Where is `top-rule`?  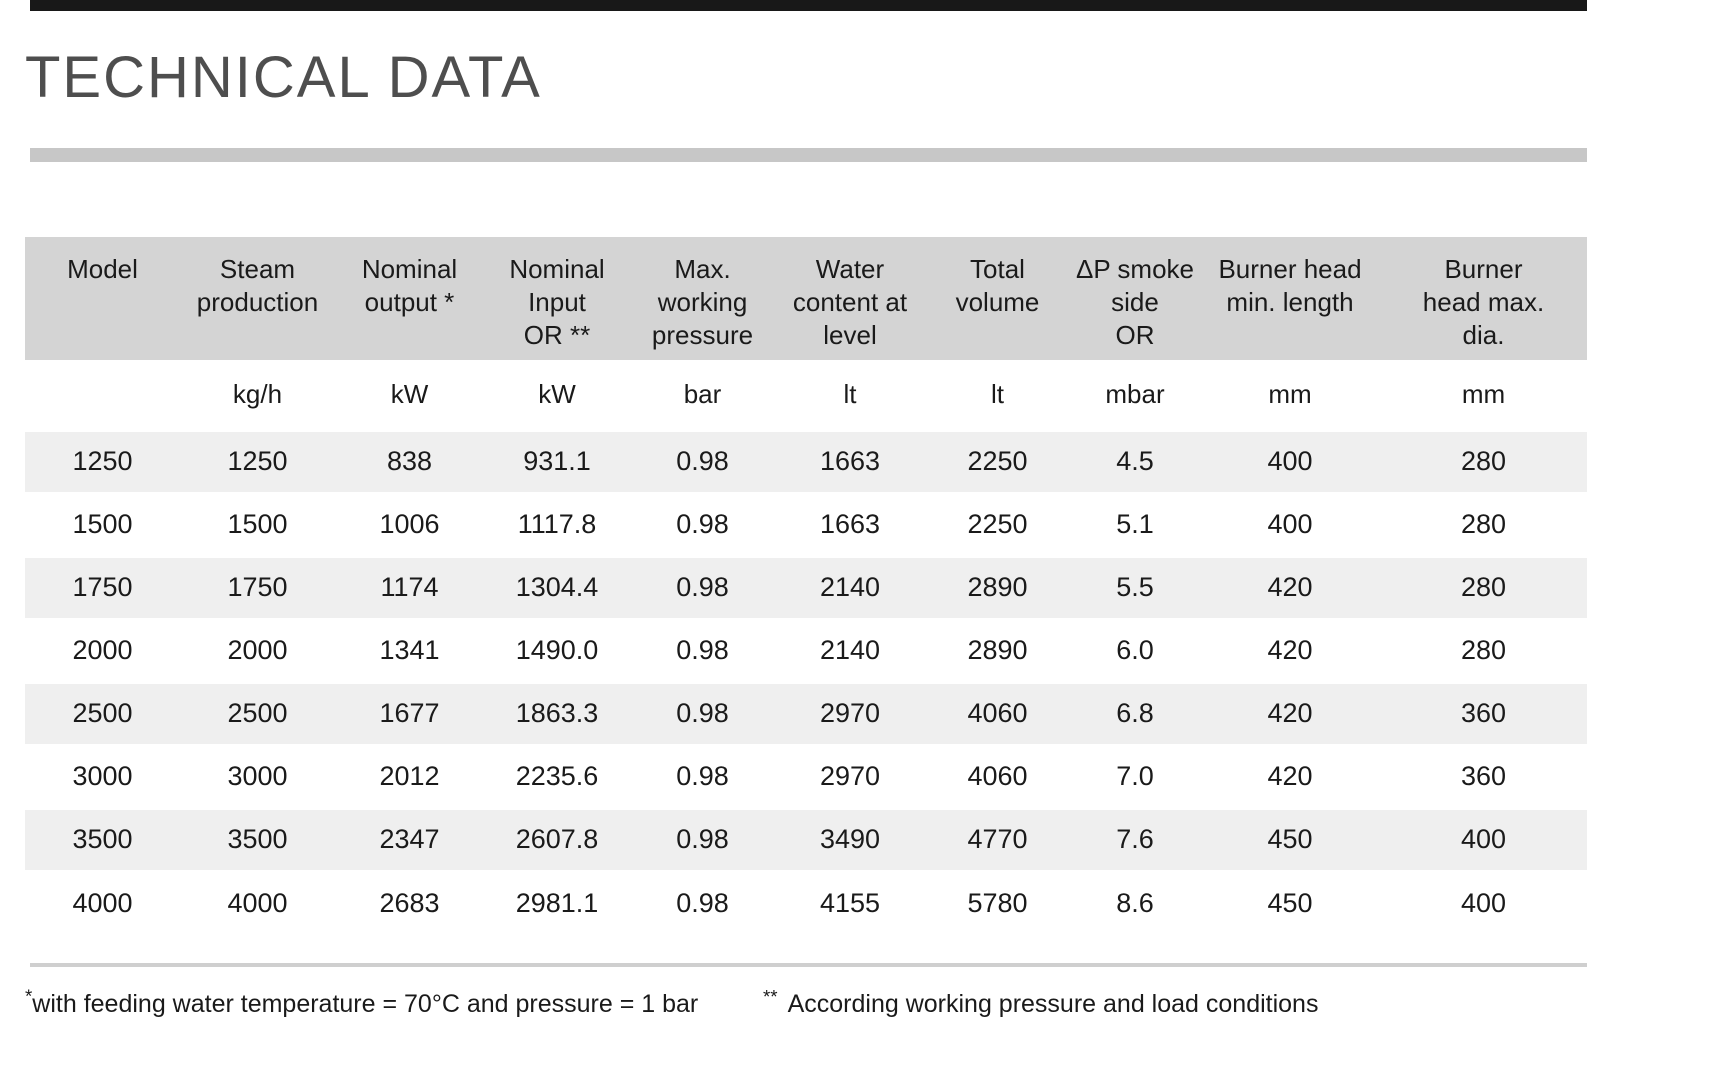
top-rule is located at coordinates (808, 5).